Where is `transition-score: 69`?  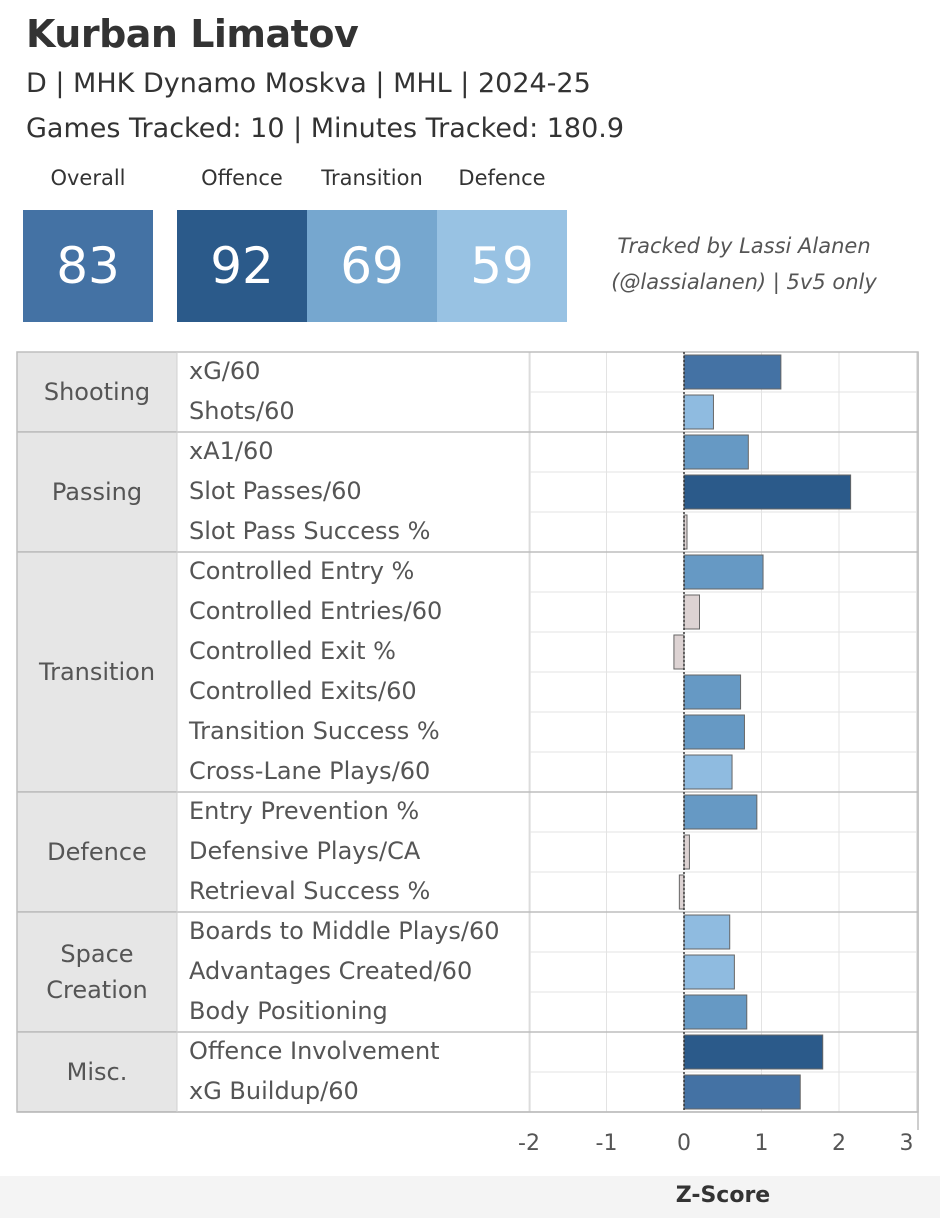
transition-score: 69 is located at coordinates (372, 266).